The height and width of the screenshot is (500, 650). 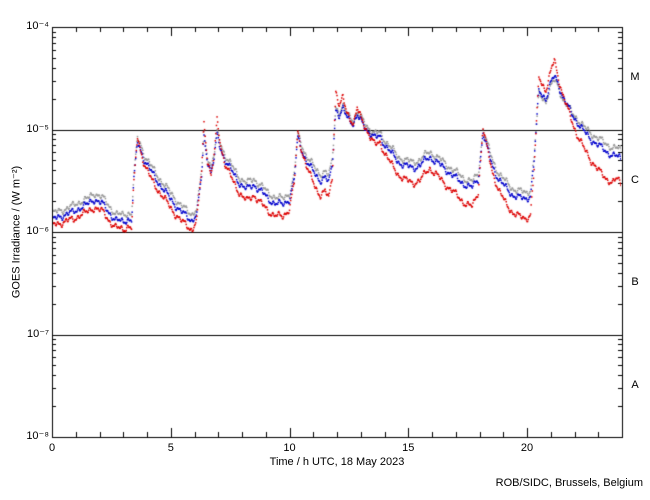 I want to click on y-tick-label: 10⁻⁶, so click(x=37, y=231).